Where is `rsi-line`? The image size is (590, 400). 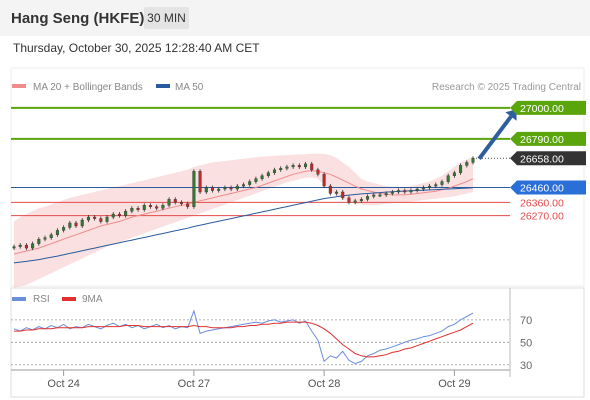 rsi-line is located at coordinates (243, 337).